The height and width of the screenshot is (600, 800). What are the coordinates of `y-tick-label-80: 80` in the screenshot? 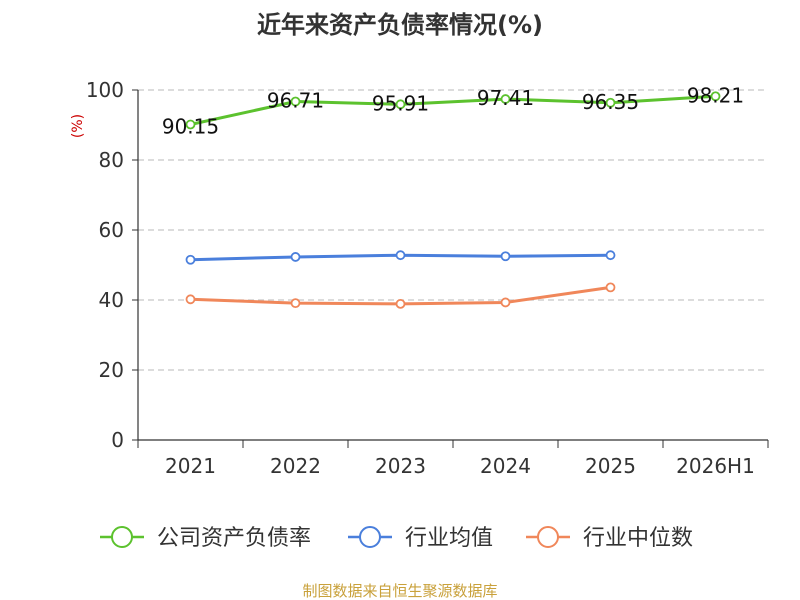 It's located at (111, 160).